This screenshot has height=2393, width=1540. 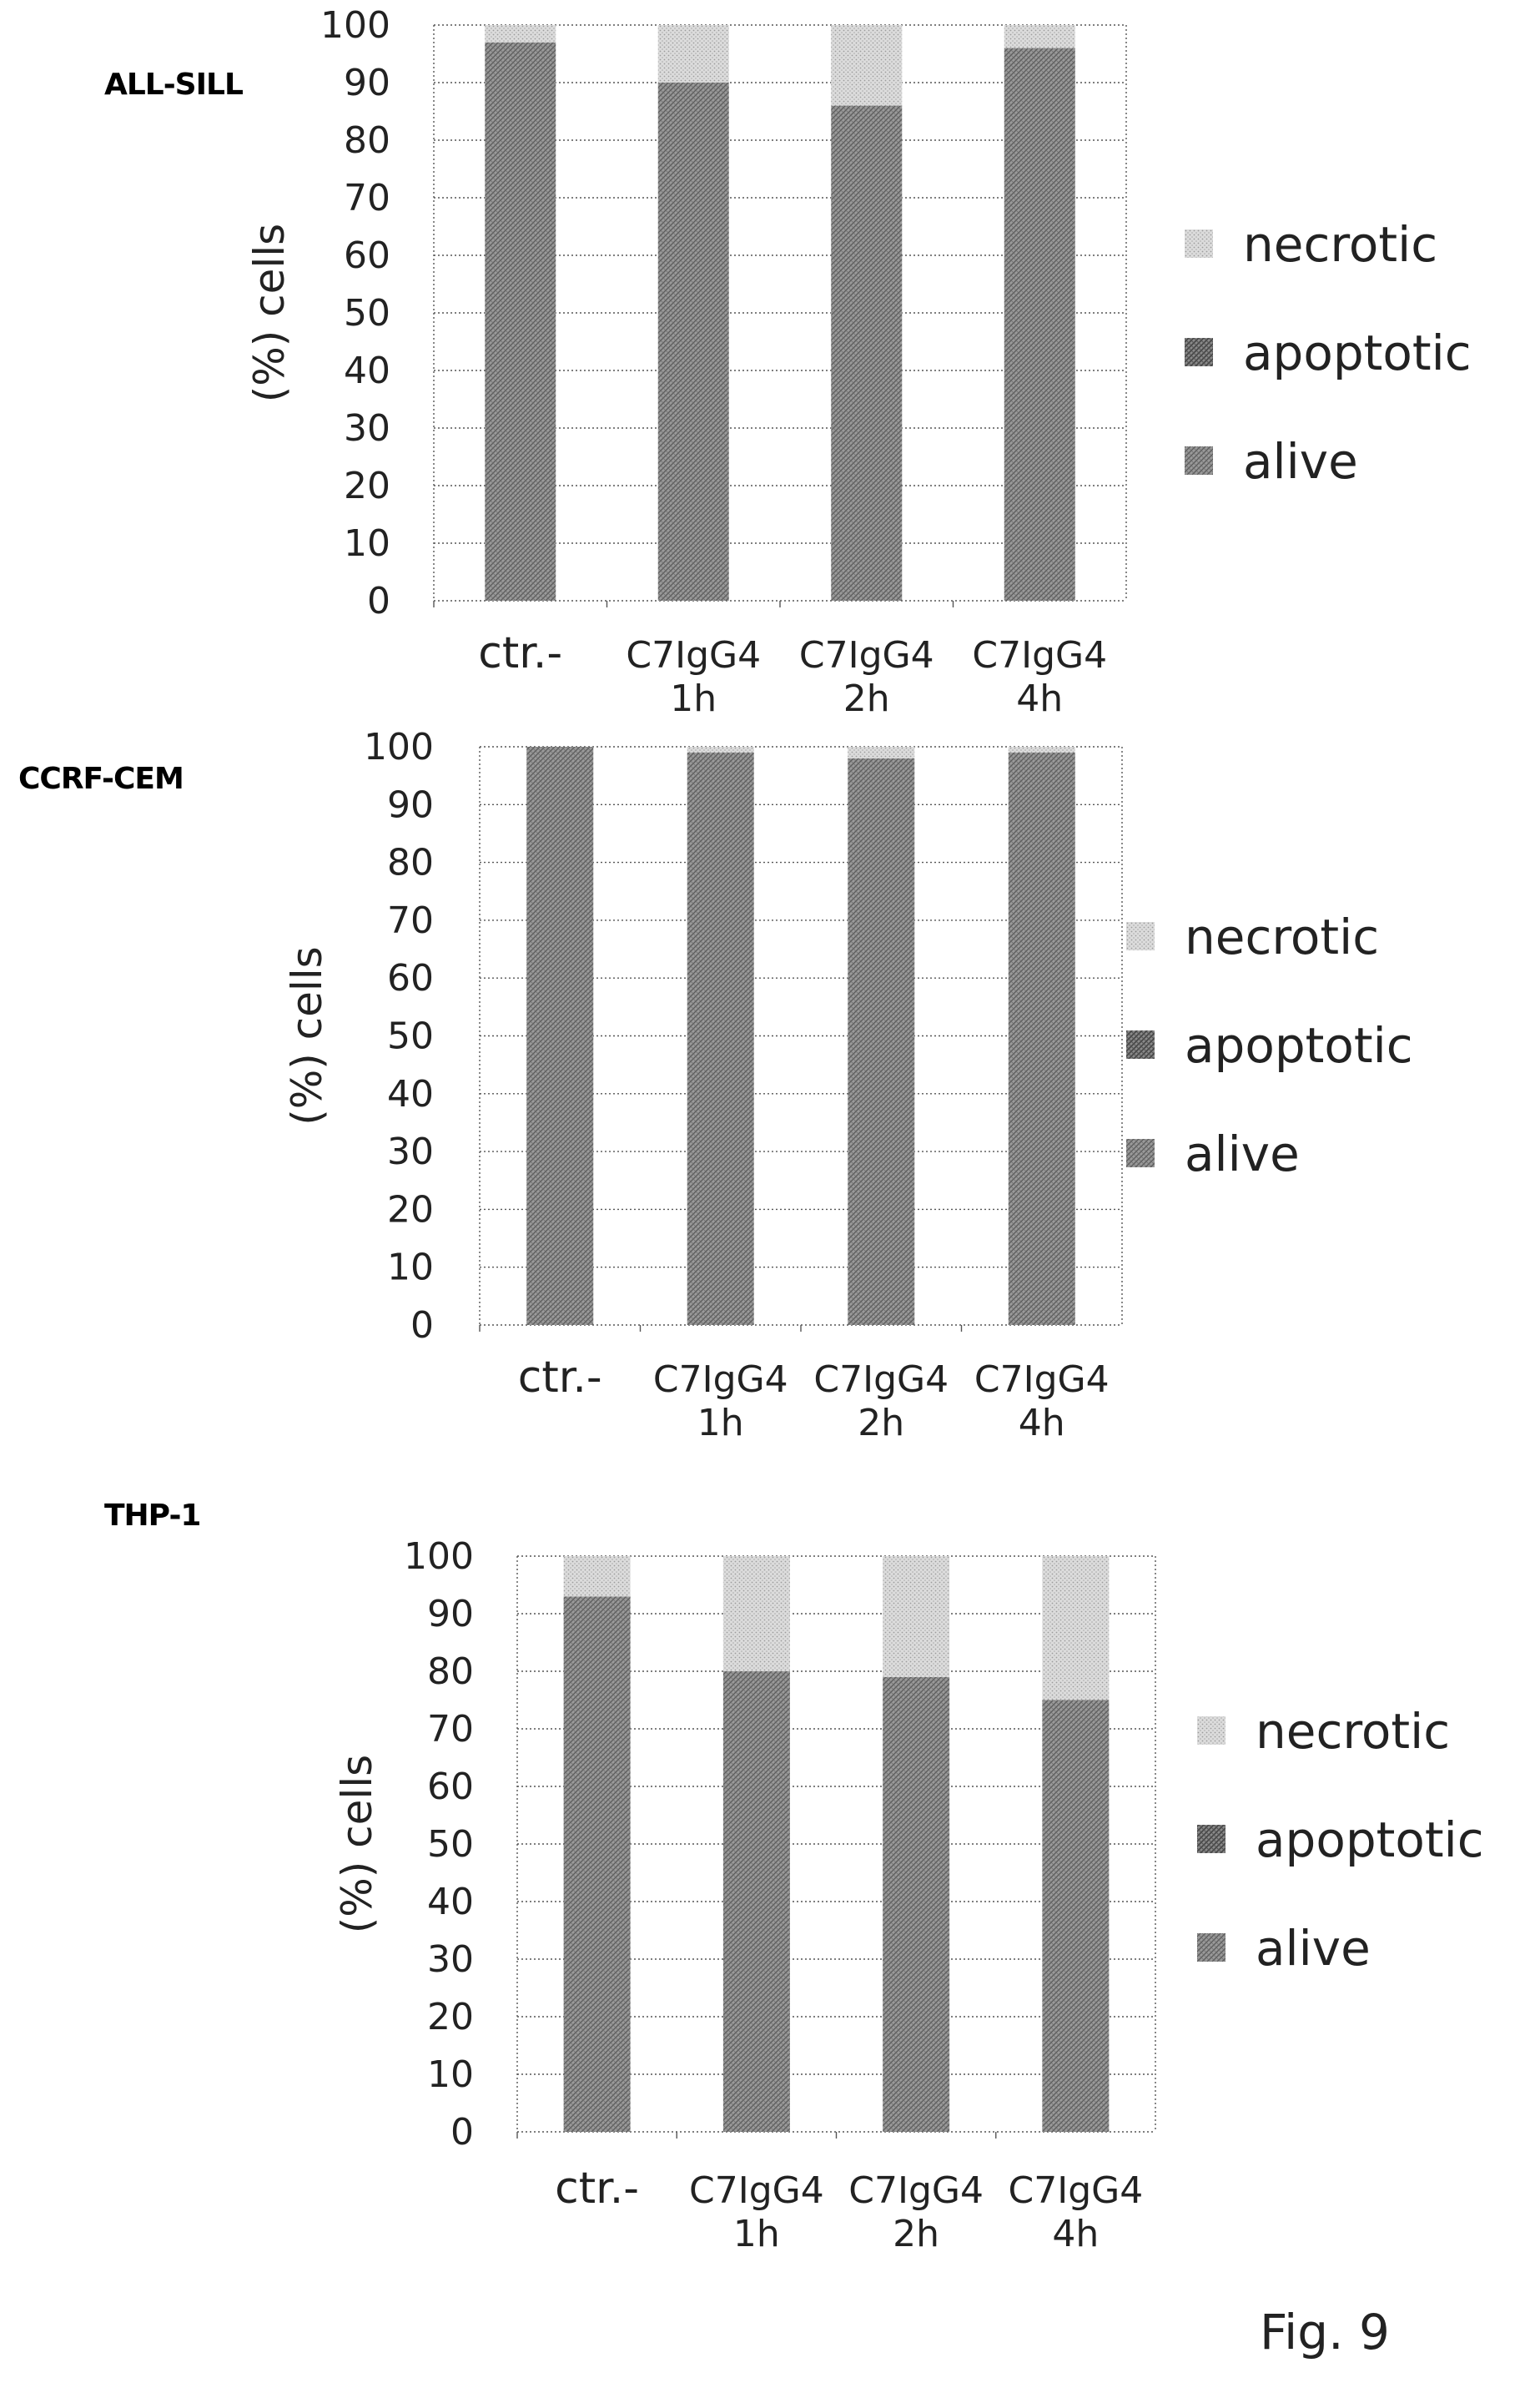 I want to click on panel-title-ccrf-cem: CCRF-CEM, so click(x=101, y=779).